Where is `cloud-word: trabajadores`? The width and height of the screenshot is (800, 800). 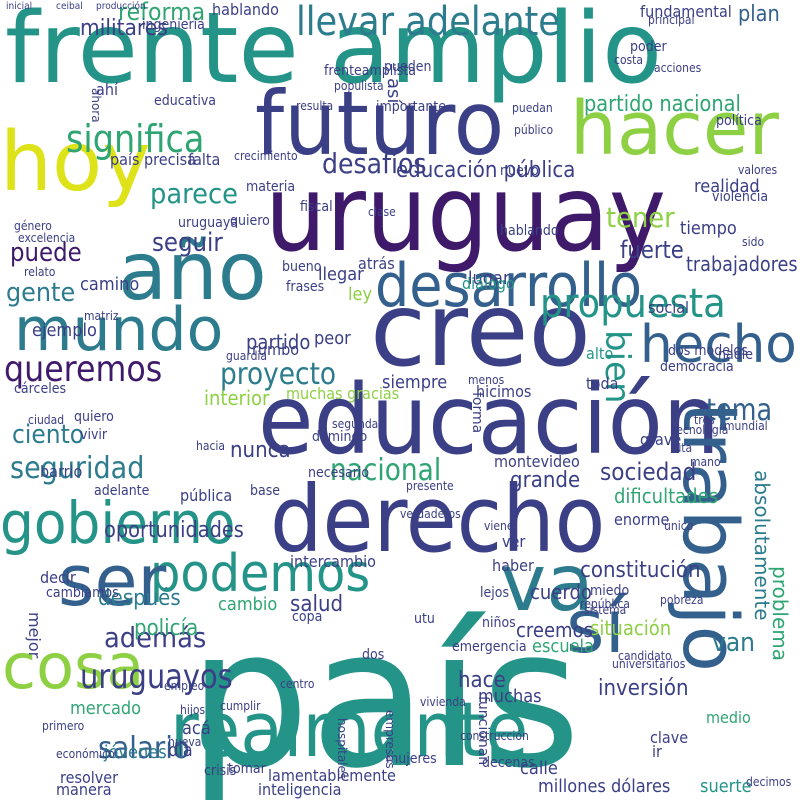 cloud-word: trabajadores is located at coordinates (742, 264).